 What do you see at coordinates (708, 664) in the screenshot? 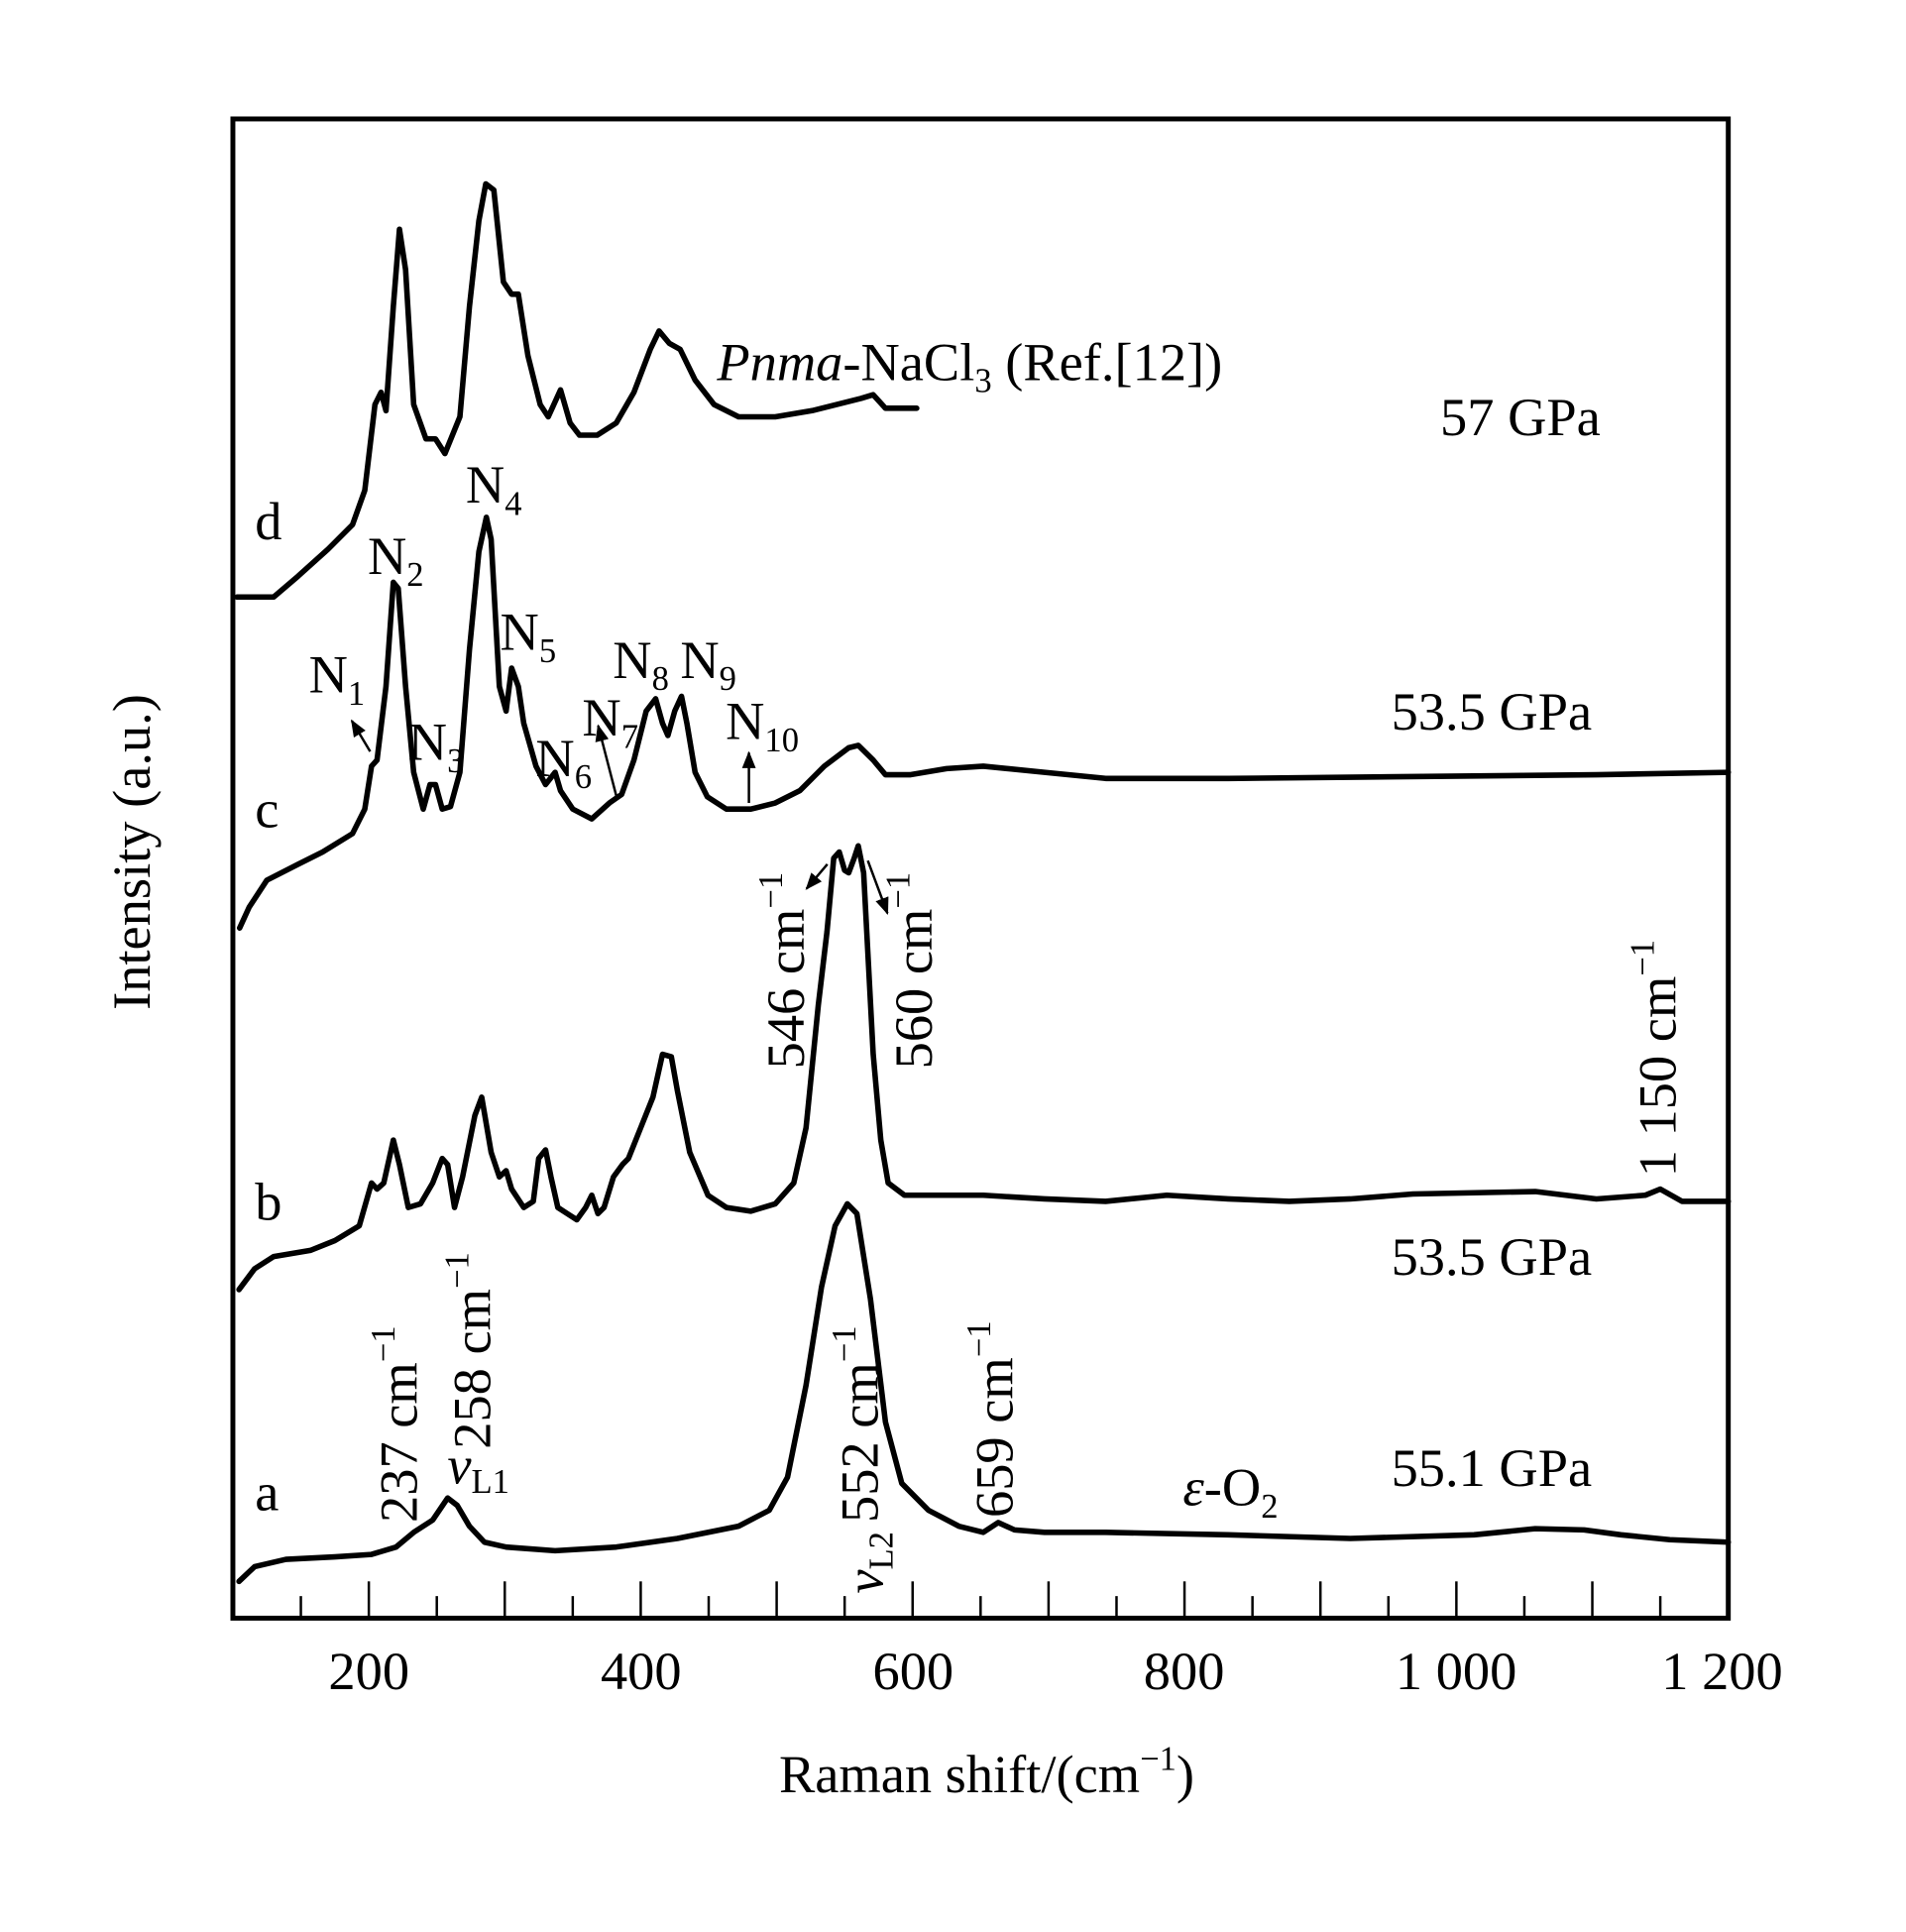
I see `peak-label-n9: N9` at bounding box center [708, 664].